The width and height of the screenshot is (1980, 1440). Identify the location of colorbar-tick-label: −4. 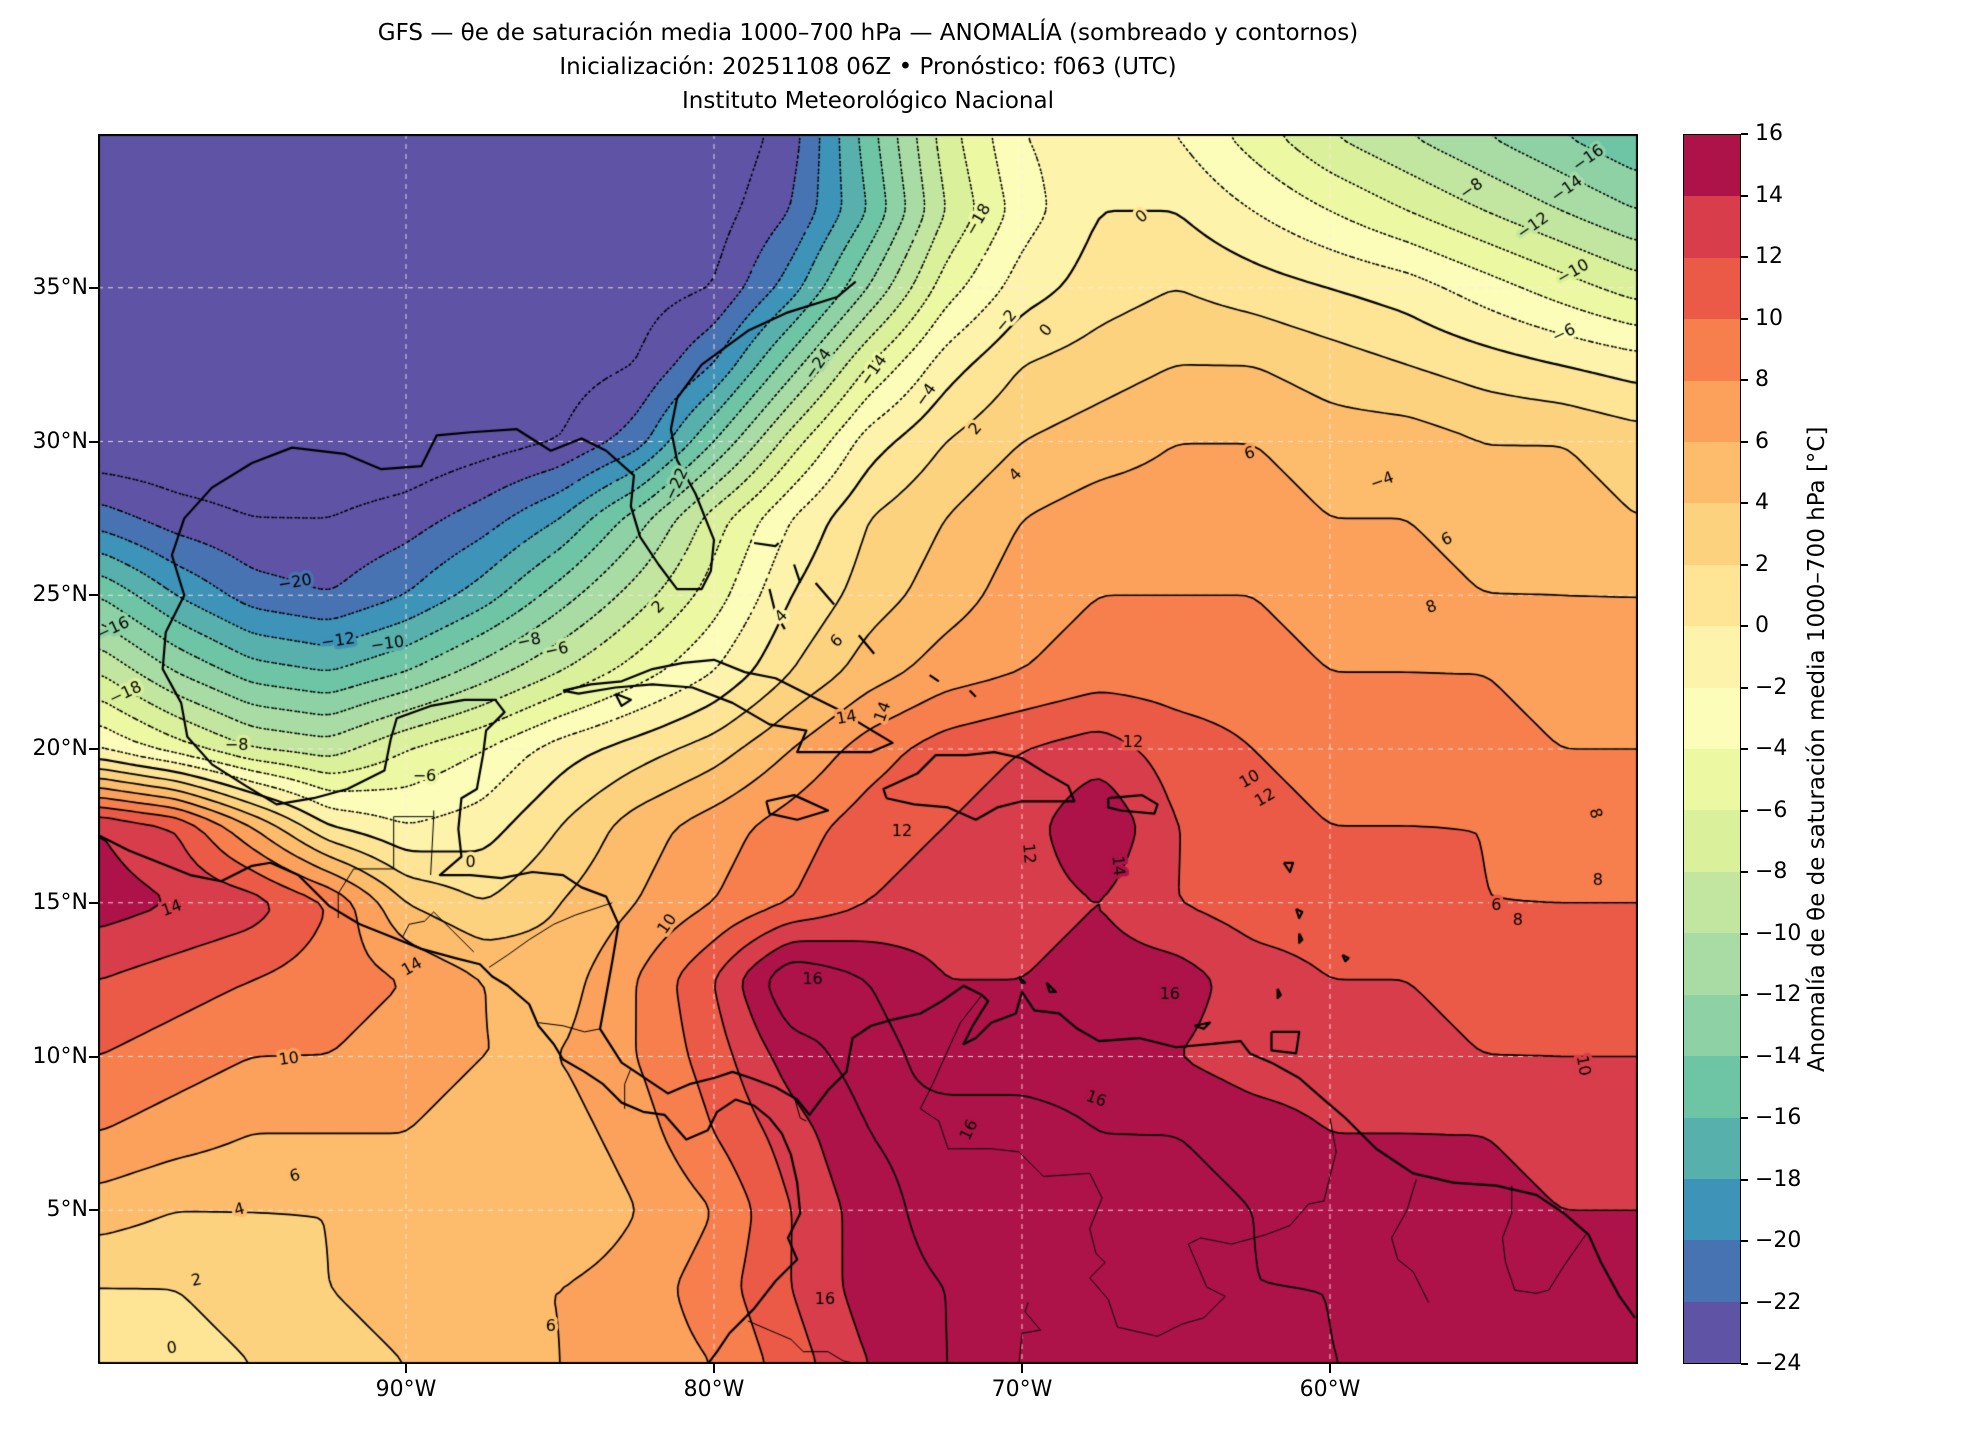
(1771, 748).